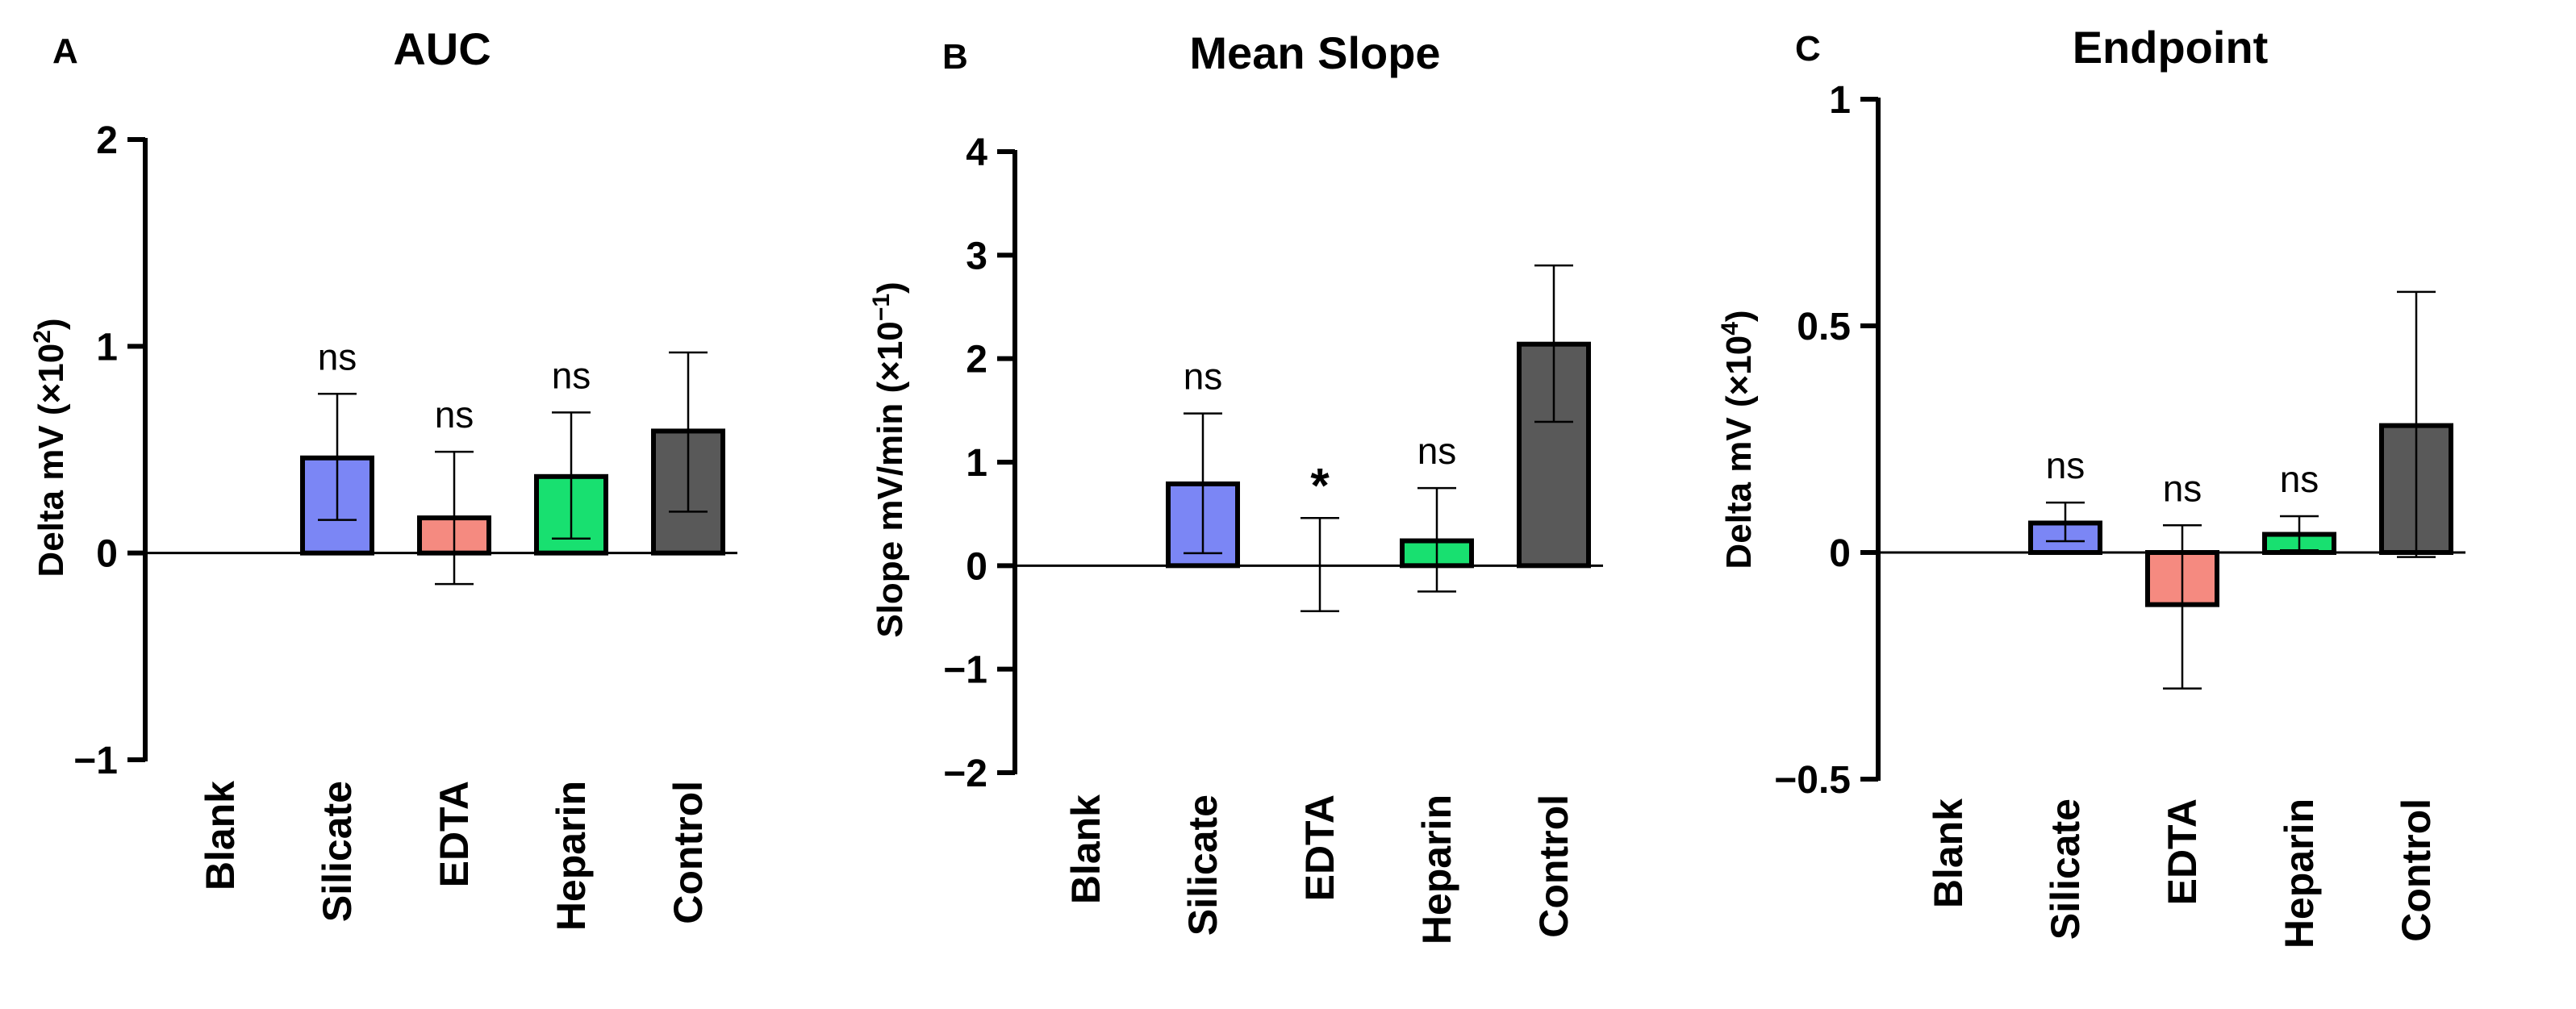 Image resolution: width=2576 pixels, height=1009 pixels. What do you see at coordinates (1738, 439) in the screenshot?
I see `y-axis-label: Delta mV (×104)` at bounding box center [1738, 439].